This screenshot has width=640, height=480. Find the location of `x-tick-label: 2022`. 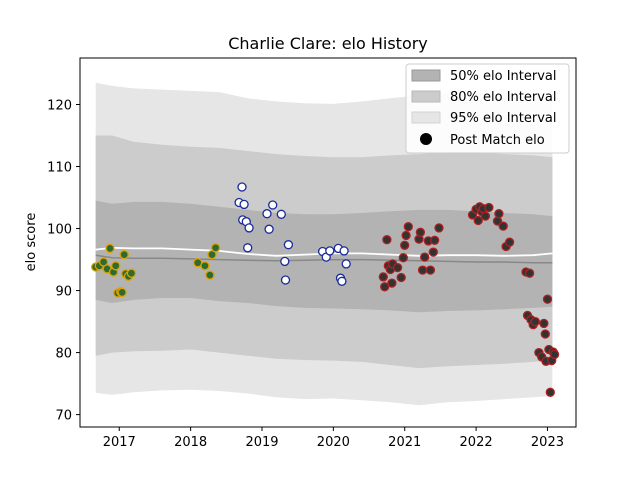

x-tick-label: 2022 is located at coordinates (476, 442).